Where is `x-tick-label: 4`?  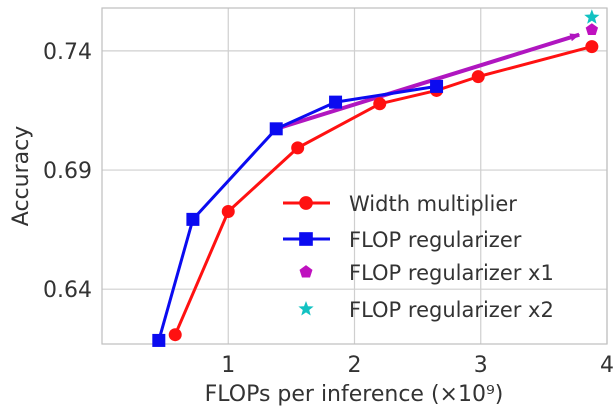
x-tick-label: 4 is located at coordinates (607, 365).